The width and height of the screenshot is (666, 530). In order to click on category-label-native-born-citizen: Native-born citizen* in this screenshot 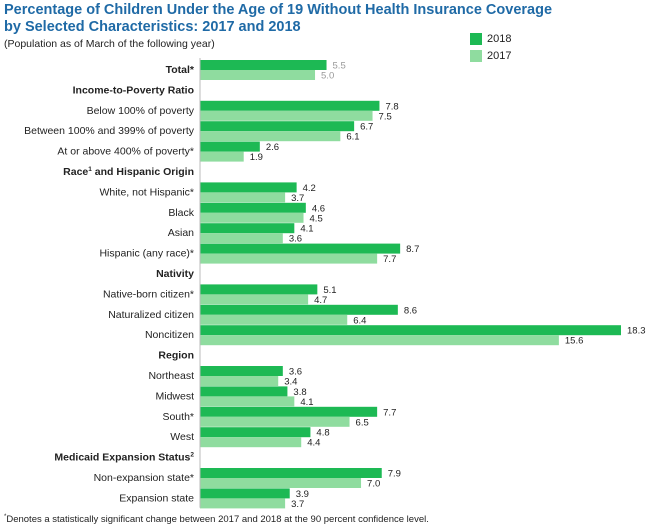, I will do `click(148, 294)`.